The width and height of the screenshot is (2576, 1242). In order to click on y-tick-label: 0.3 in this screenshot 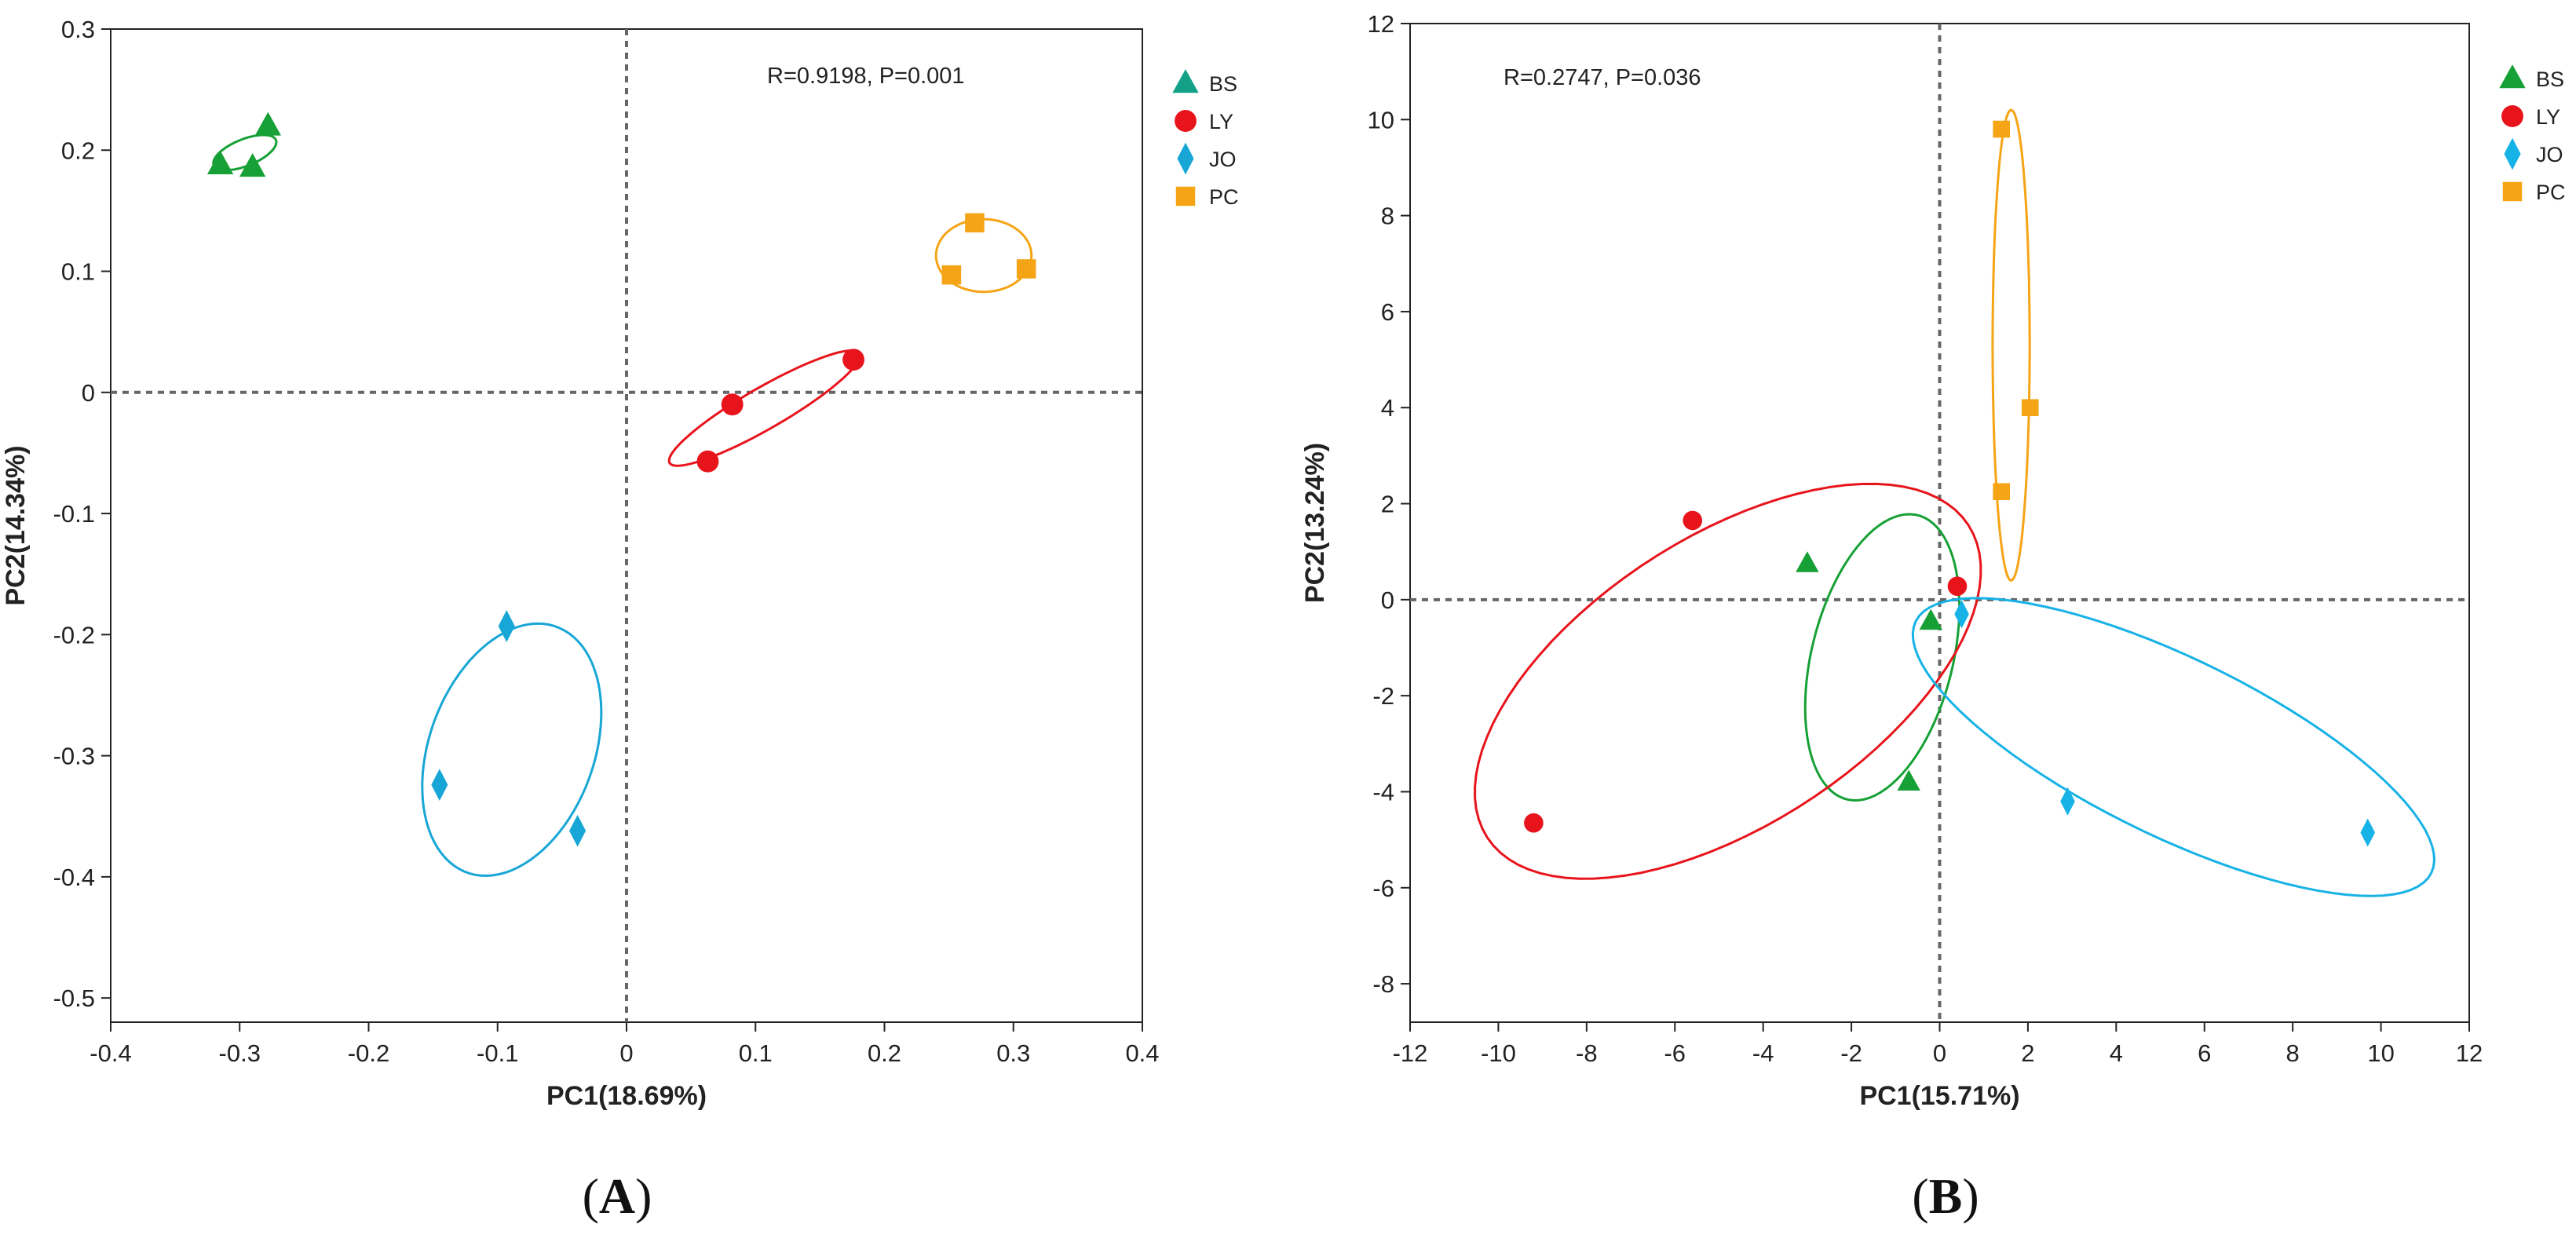, I will do `click(78, 29)`.